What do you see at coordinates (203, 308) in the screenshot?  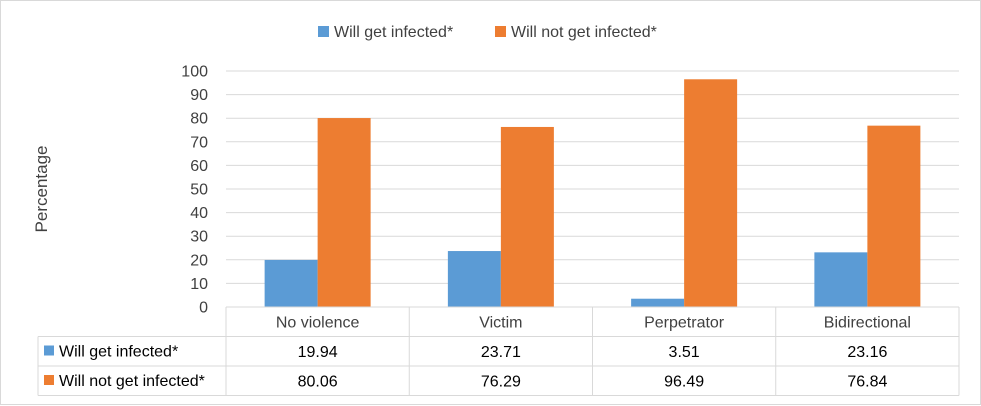 I see `y-tick-label: 0` at bounding box center [203, 308].